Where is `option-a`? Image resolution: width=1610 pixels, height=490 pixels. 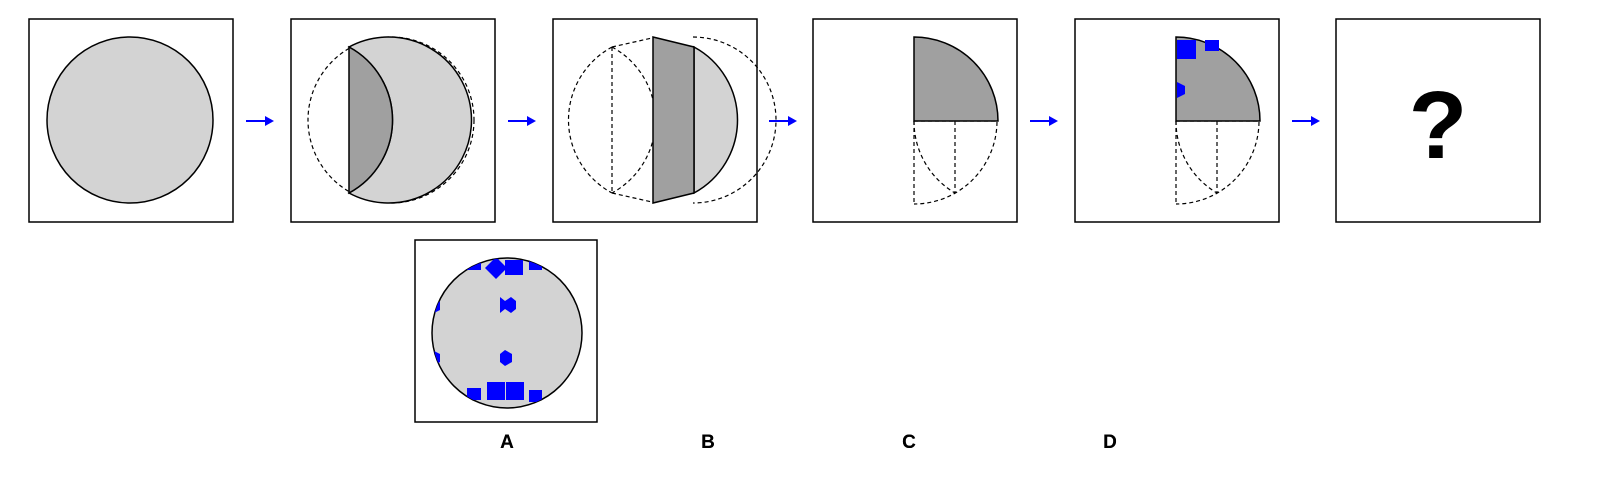
option-a is located at coordinates (506, 331).